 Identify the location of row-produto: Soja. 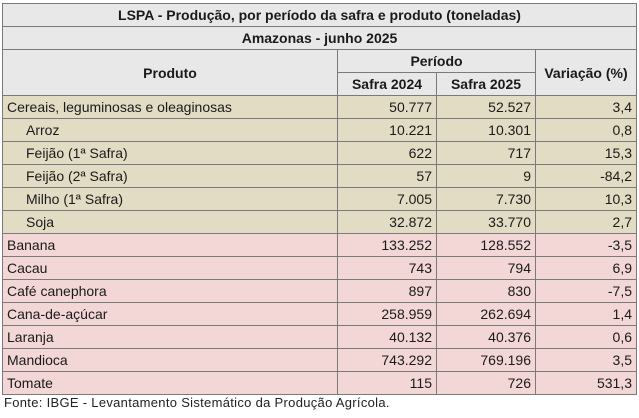
(170, 222).